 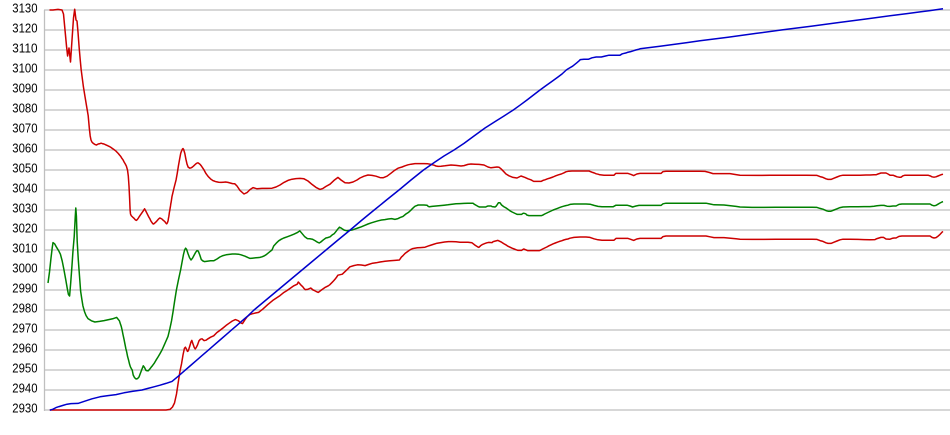 What do you see at coordinates (24, 107) in the screenshot?
I see `svg-text: 3080` at bounding box center [24, 107].